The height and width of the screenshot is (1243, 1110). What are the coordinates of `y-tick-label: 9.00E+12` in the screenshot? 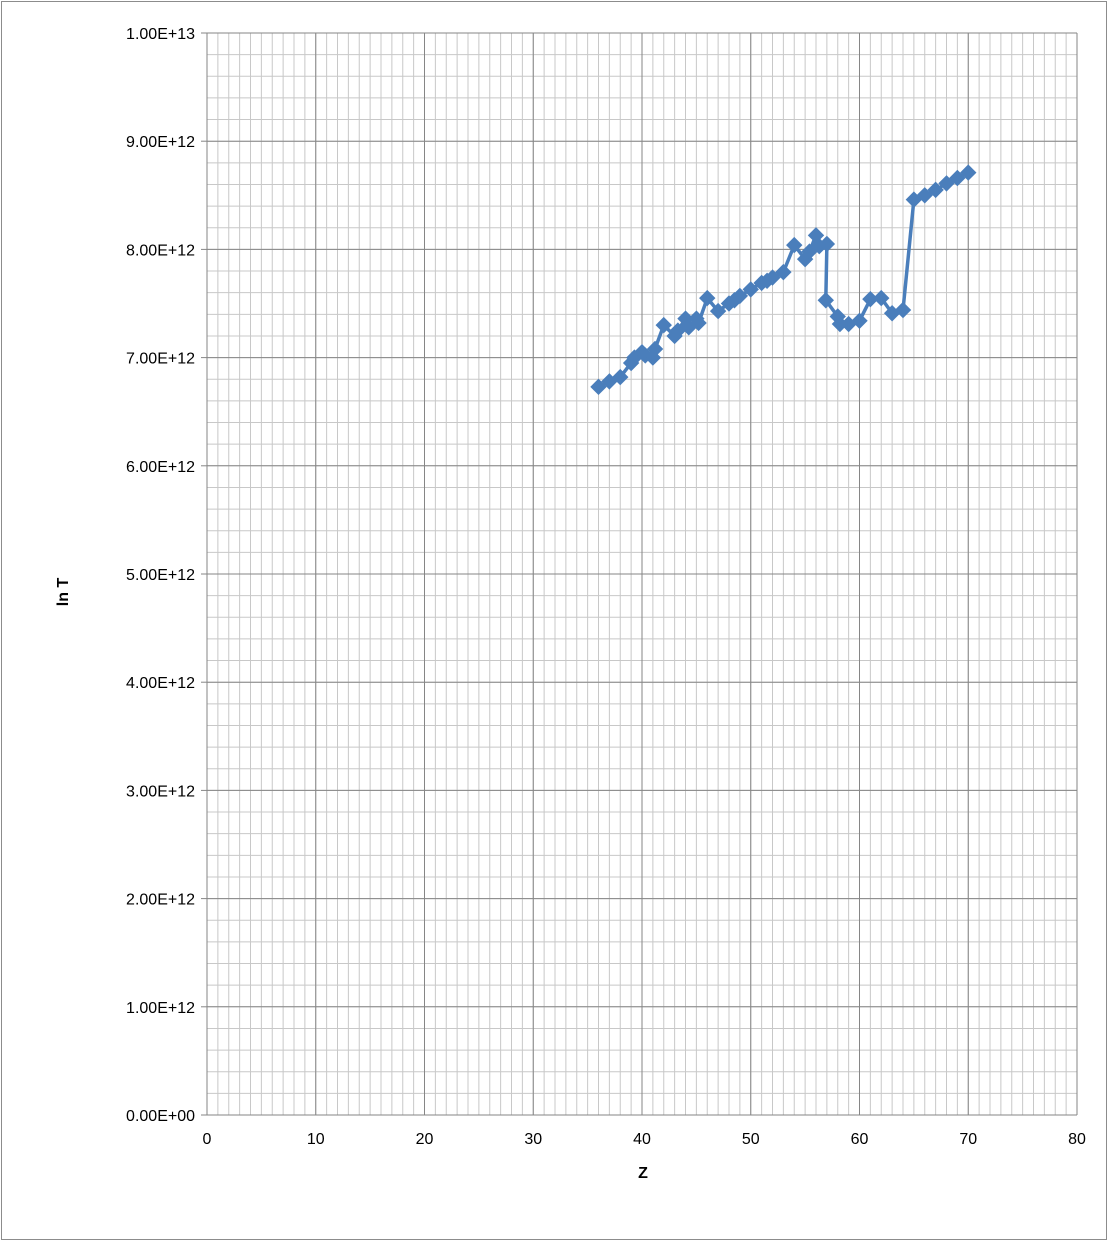 It's located at (160, 142).